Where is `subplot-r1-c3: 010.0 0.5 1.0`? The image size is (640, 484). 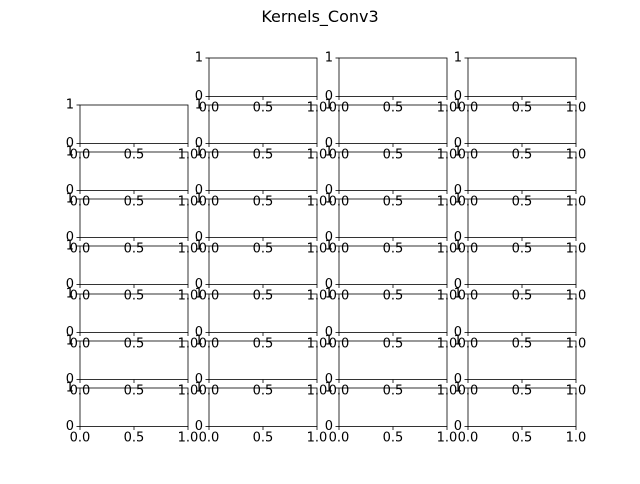 subplot-r1-c3: 010.0 0.5 1.0 is located at coordinates (391, 83).